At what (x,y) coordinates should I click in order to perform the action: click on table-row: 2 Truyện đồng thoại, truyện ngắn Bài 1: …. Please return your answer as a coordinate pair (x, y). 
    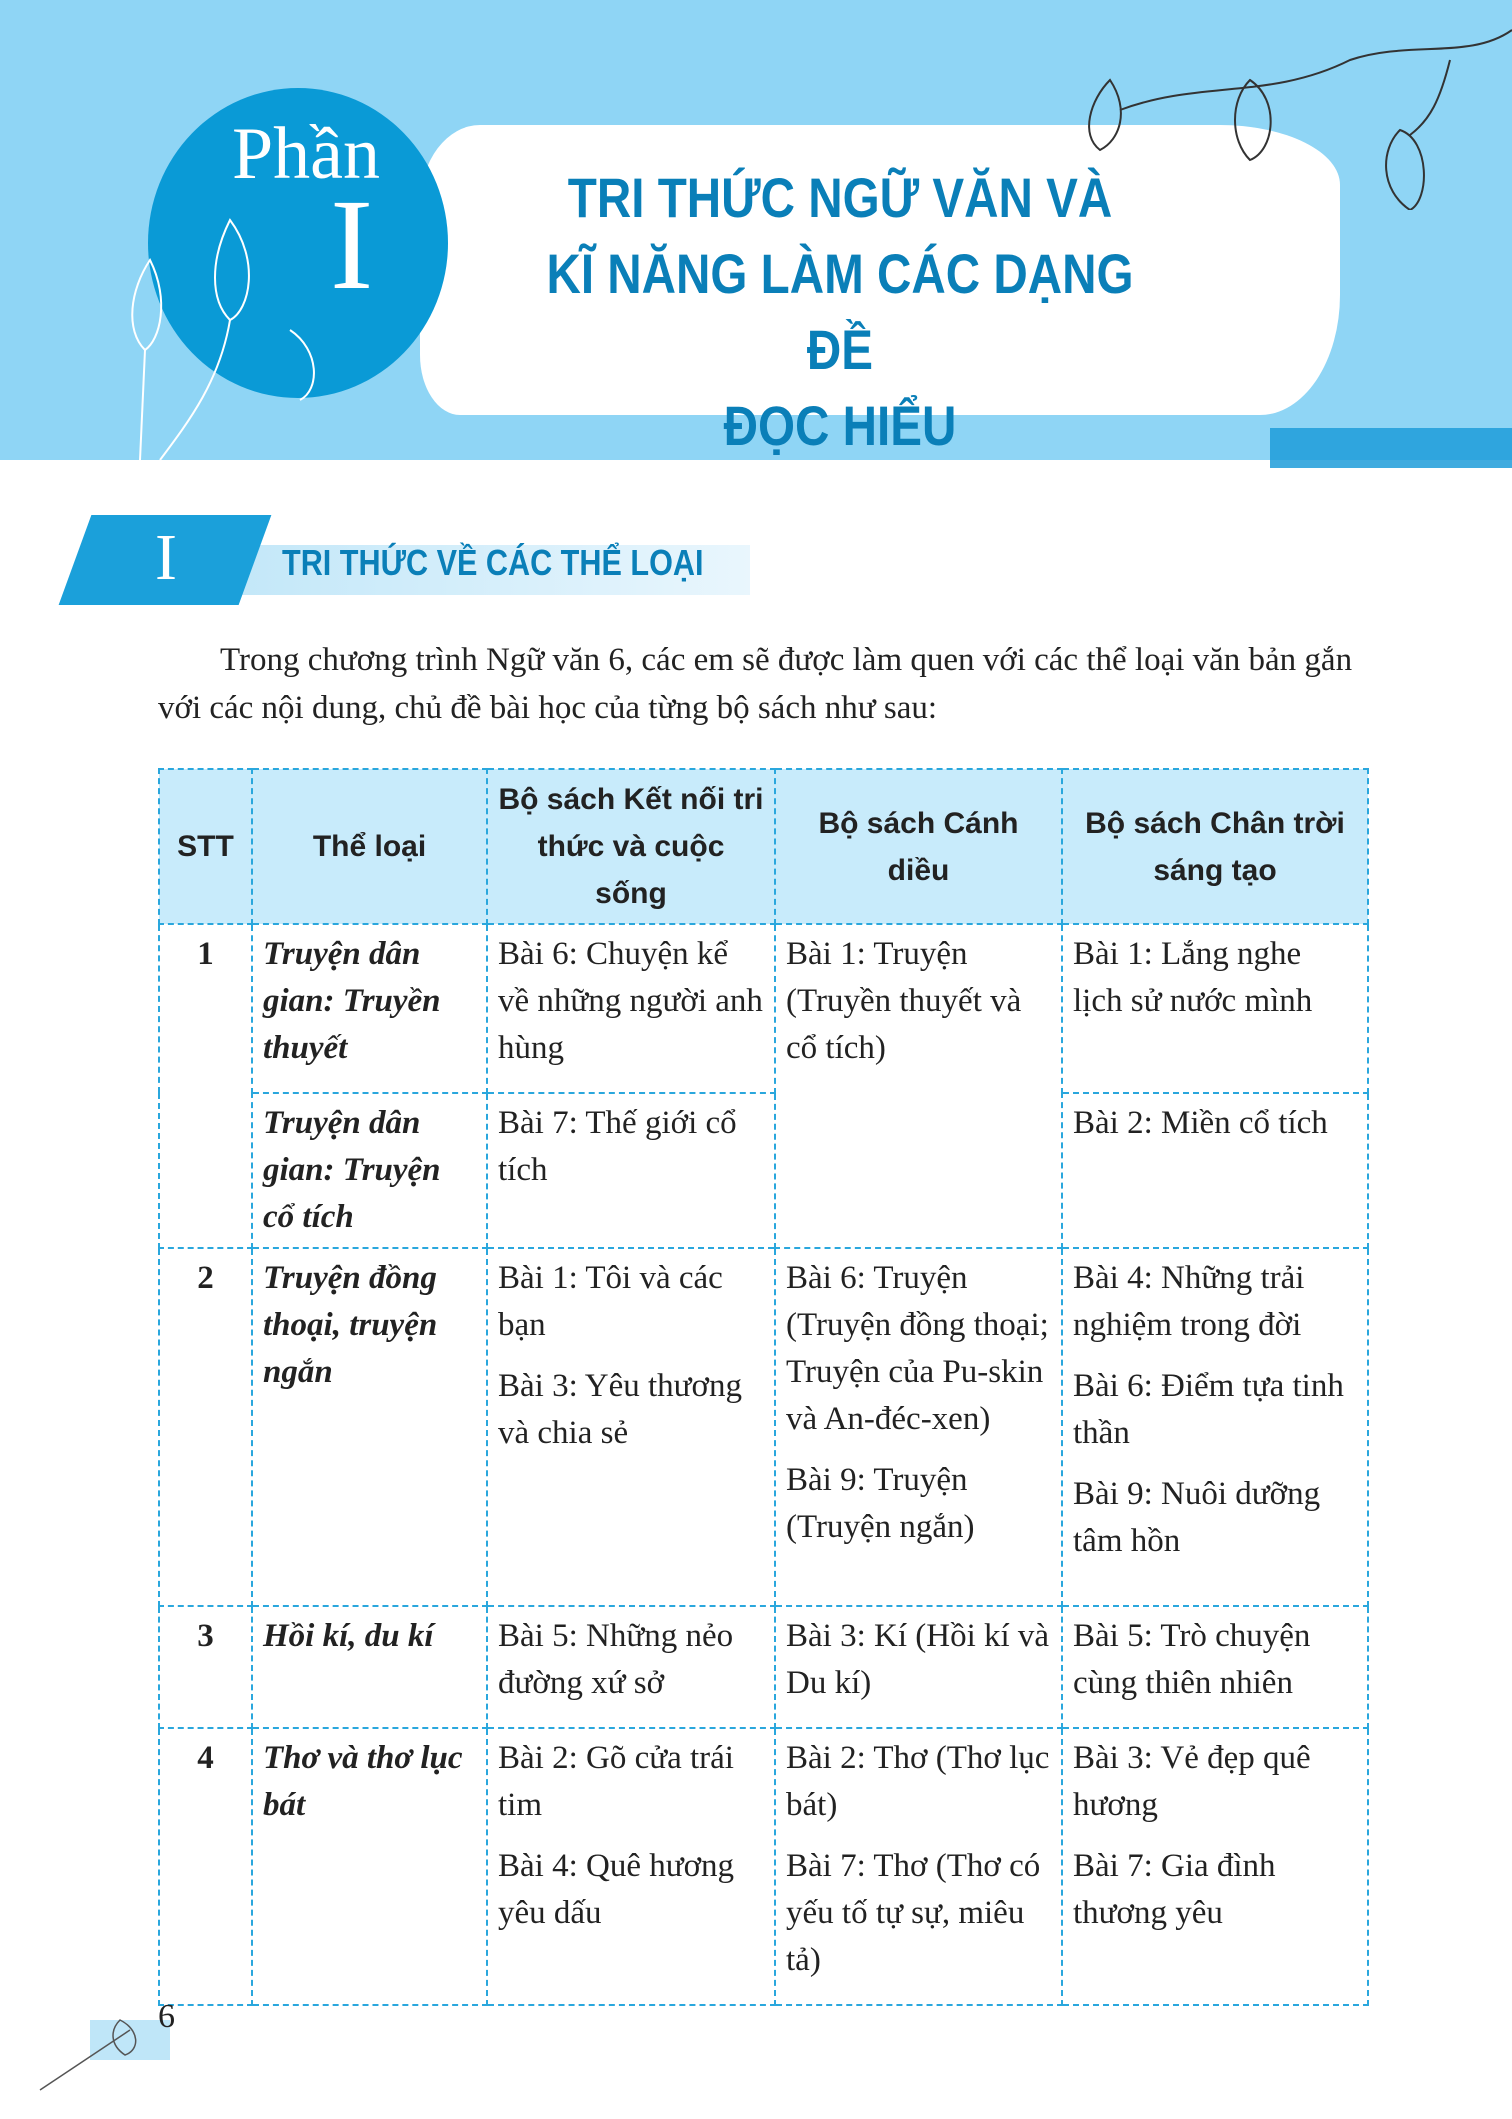
    Looking at the image, I should click on (763, 1427).